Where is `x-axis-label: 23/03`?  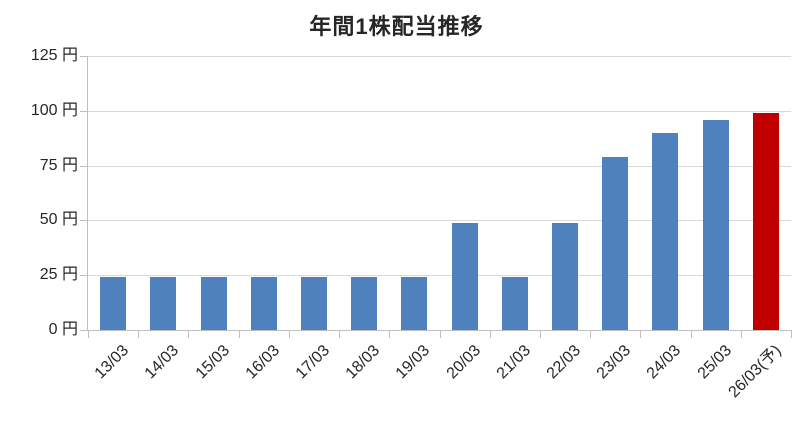
x-axis-label: 23/03 is located at coordinates (614, 362).